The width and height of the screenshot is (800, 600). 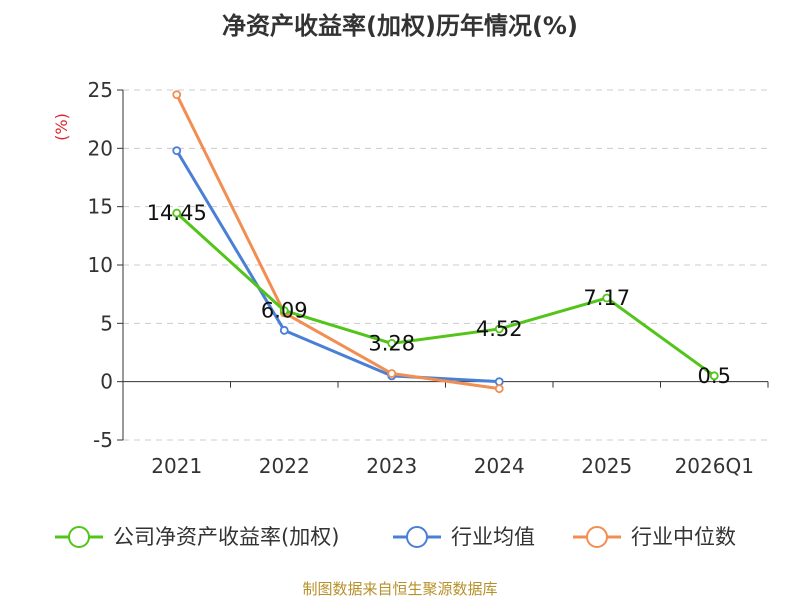 I want to click on y-tick-label: 5, so click(x=106, y=323).